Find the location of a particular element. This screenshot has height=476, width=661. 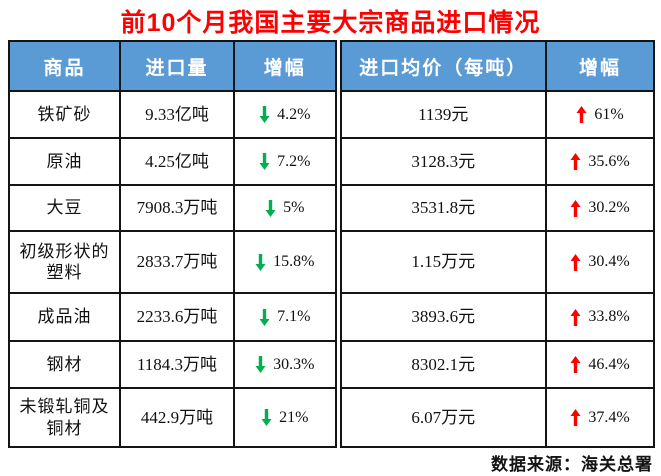

table-row: 初级形状的塑料 2833.7万吨 15.8% 1.15万元 30.4% is located at coordinates (331, 262).